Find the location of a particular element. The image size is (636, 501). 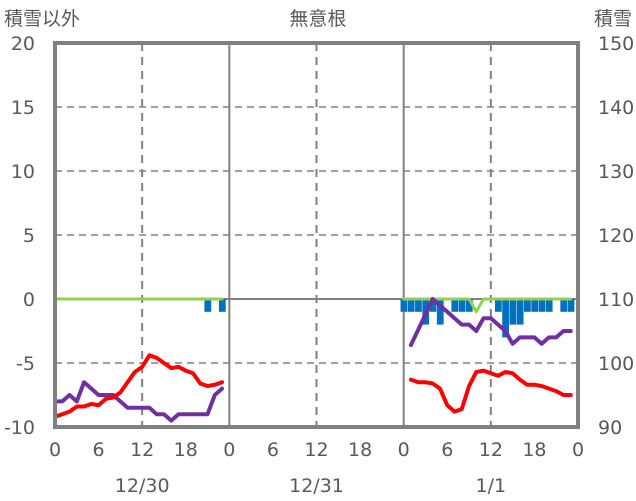

left-axis-label: 積雪以外 is located at coordinates (42, 19).